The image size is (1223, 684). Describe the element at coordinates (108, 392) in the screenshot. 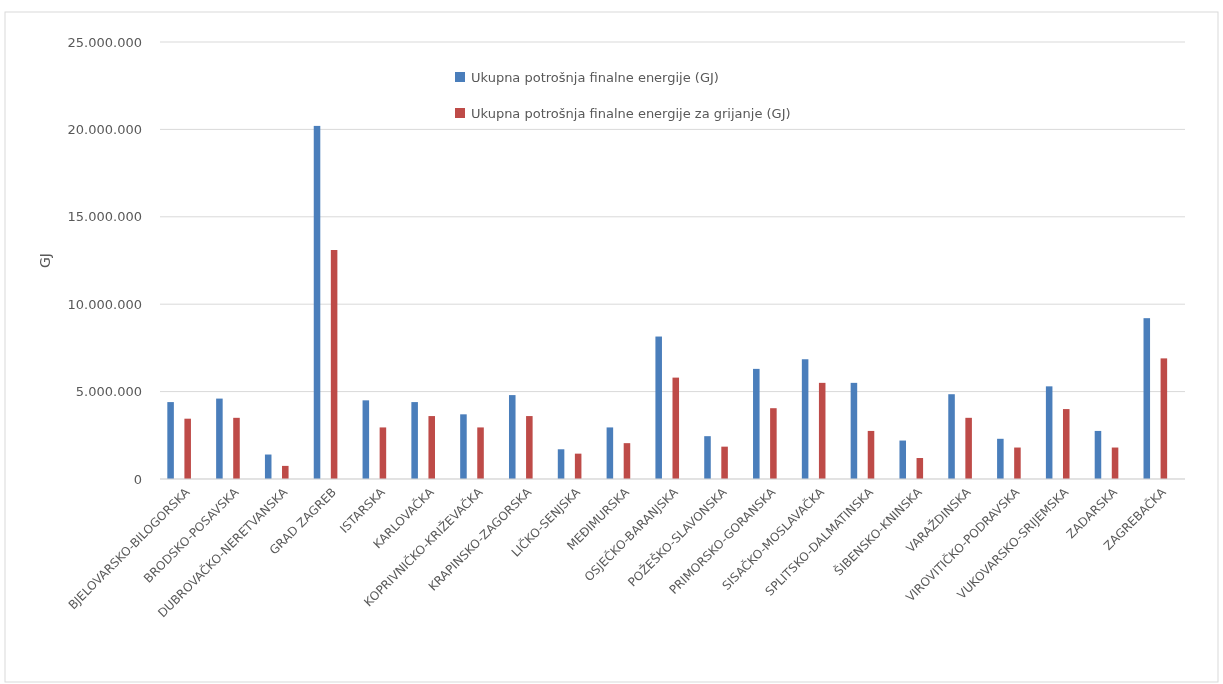

I see `y-tick-label: 5.000.000` at that location.